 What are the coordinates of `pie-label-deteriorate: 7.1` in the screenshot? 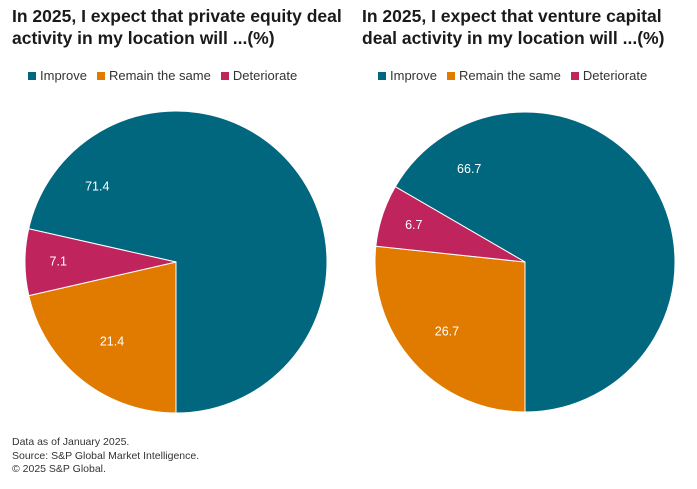 It's located at (58, 261).